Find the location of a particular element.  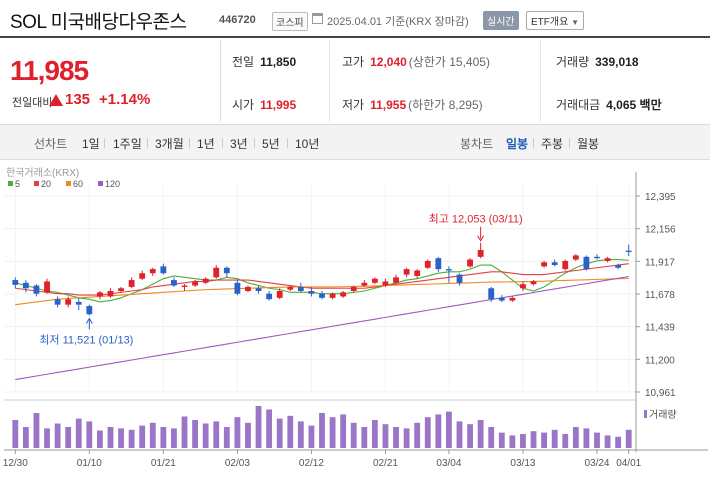

period-1d: 1일 is located at coordinates (91, 144).